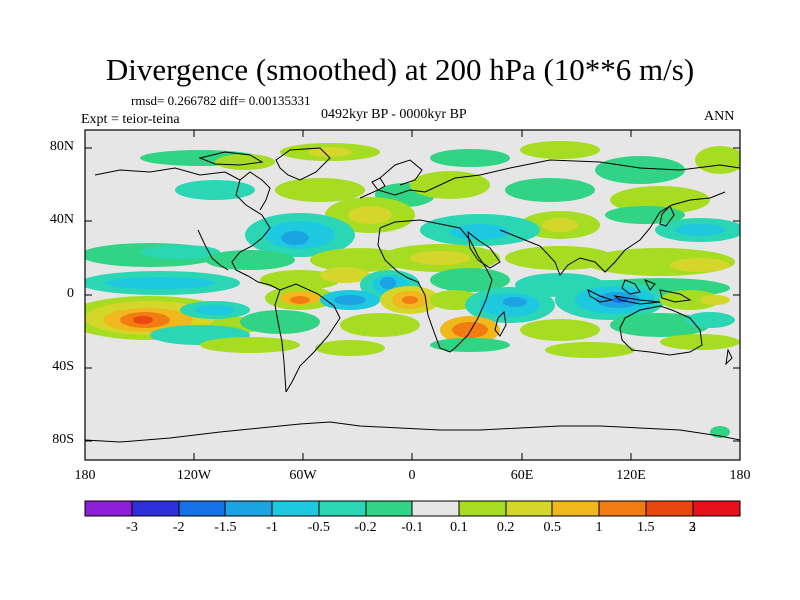 This screenshot has height=600, width=800. What do you see at coordinates (719, 116) in the screenshot?
I see `season-label: ANN` at bounding box center [719, 116].